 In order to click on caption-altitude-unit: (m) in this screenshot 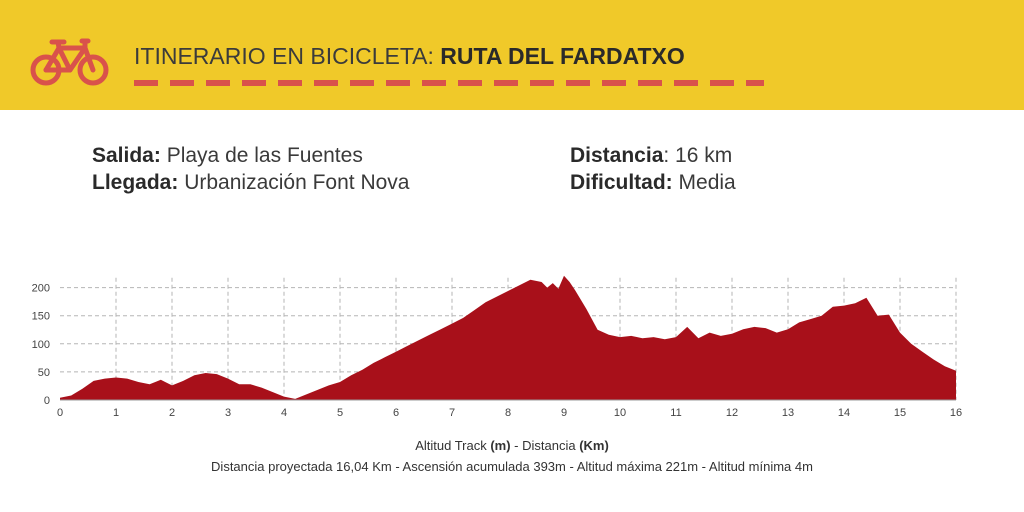, I will do `click(500, 445)`.